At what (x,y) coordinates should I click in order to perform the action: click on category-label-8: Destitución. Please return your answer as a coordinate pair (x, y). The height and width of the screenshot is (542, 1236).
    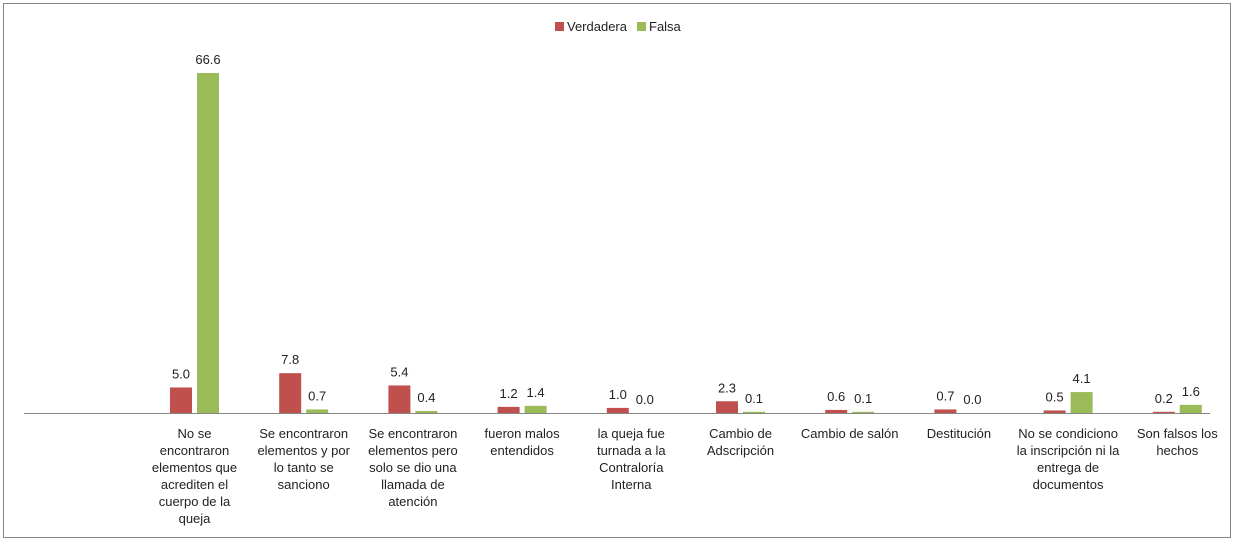
    Looking at the image, I should click on (959, 433).